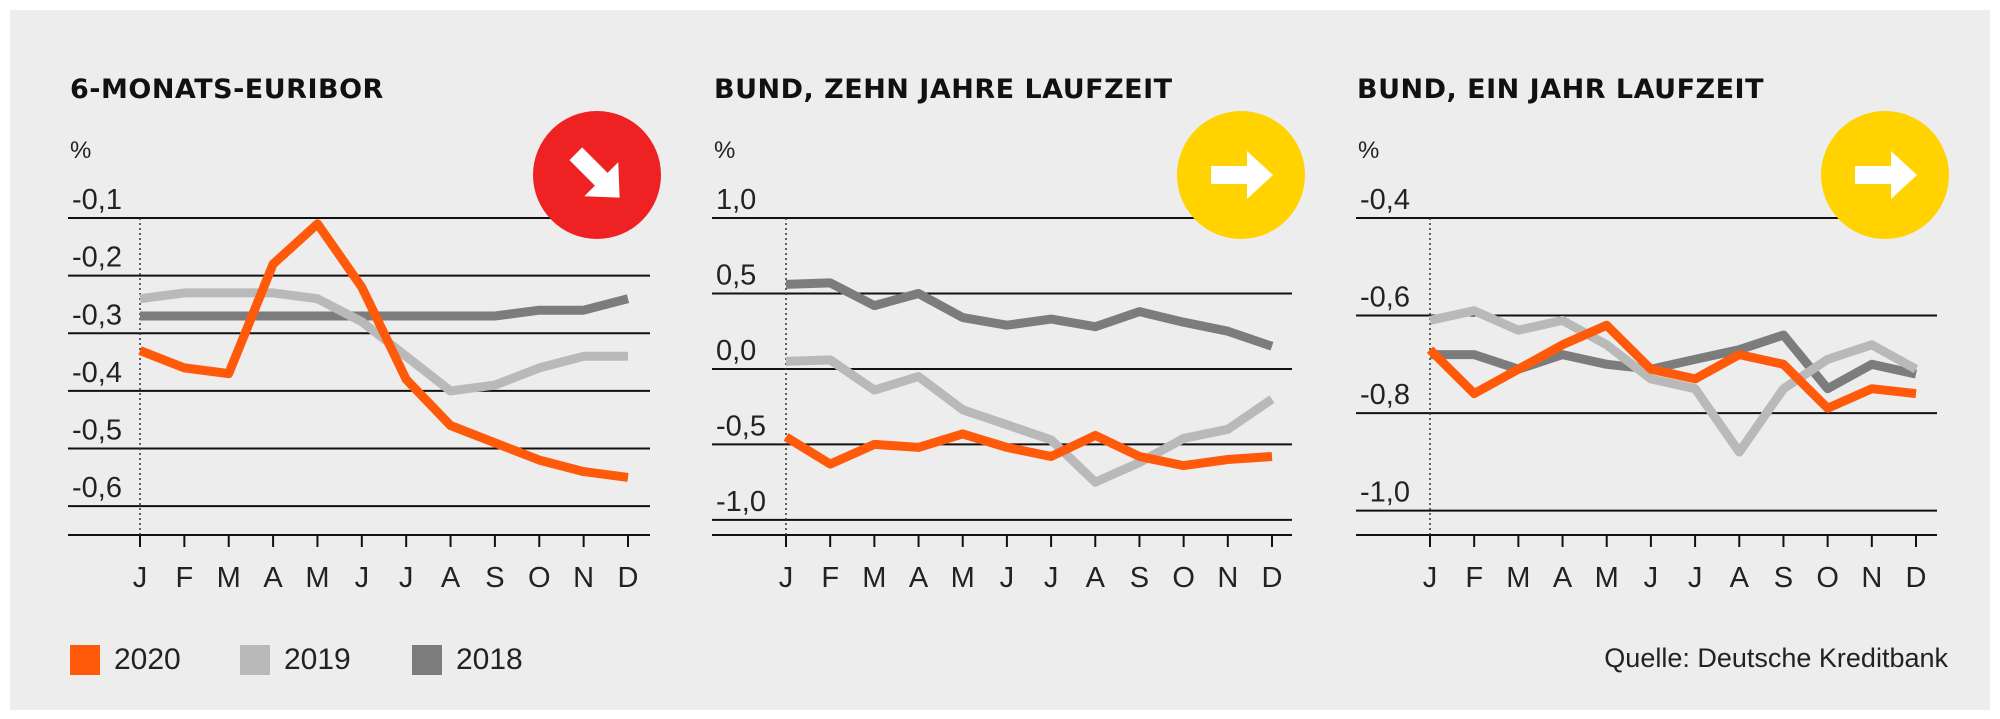 Image resolution: width=2000 pixels, height=719 pixels. Describe the element at coordinates (255, 660) in the screenshot. I see `legend-swatch-2019` at that location.